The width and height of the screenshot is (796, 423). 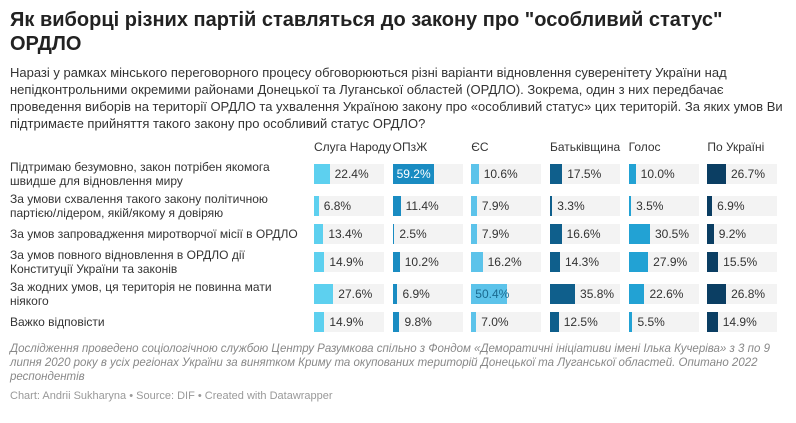 I want to click on table-cell: 16.6%, so click(x=589, y=234).